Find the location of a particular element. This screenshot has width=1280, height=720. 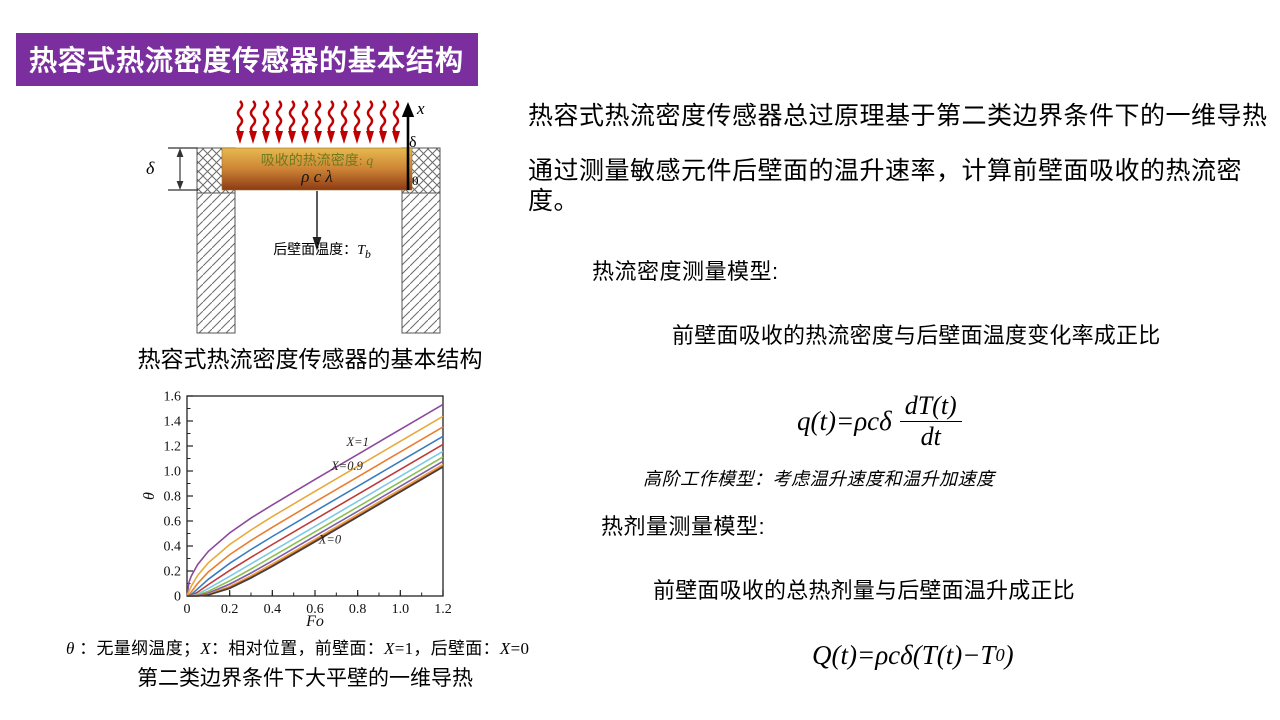

material-properties-label: ρ c λ is located at coordinates (317, 176).